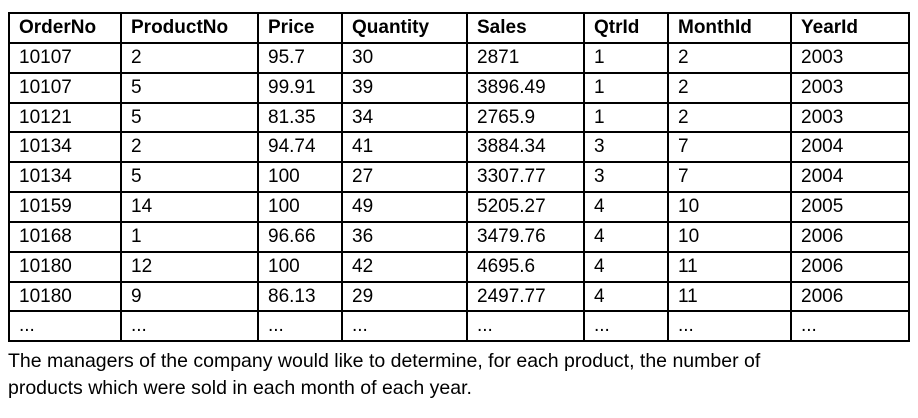  Describe the element at coordinates (525, 207) in the screenshot. I see `table-cell: 5205.27` at that location.